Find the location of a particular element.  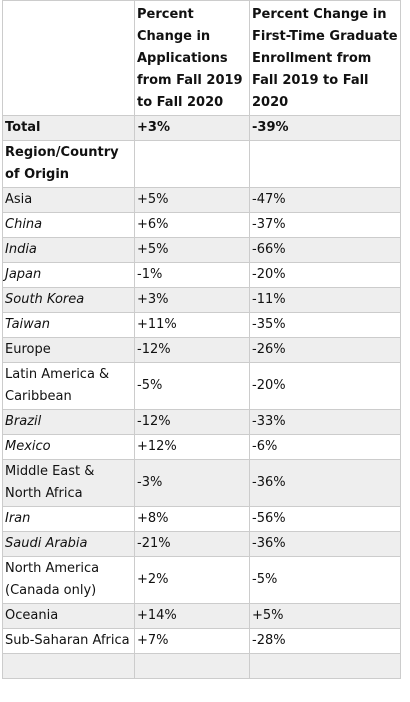

table-row: Middle East & North Africa -3% -36% is located at coordinates (201, 483).